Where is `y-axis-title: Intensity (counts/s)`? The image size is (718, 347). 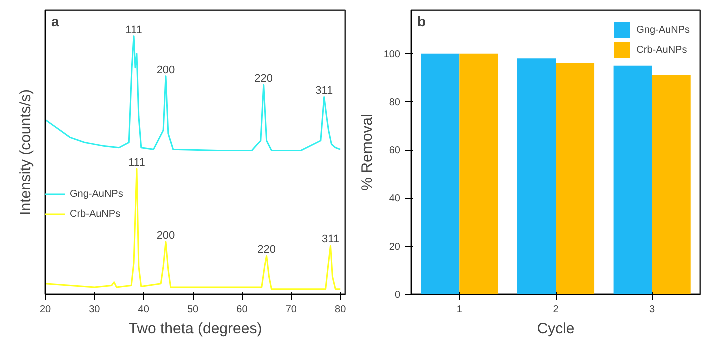
y-axis-title: Intensity (counts/s) is located at coordinates (26, 153).